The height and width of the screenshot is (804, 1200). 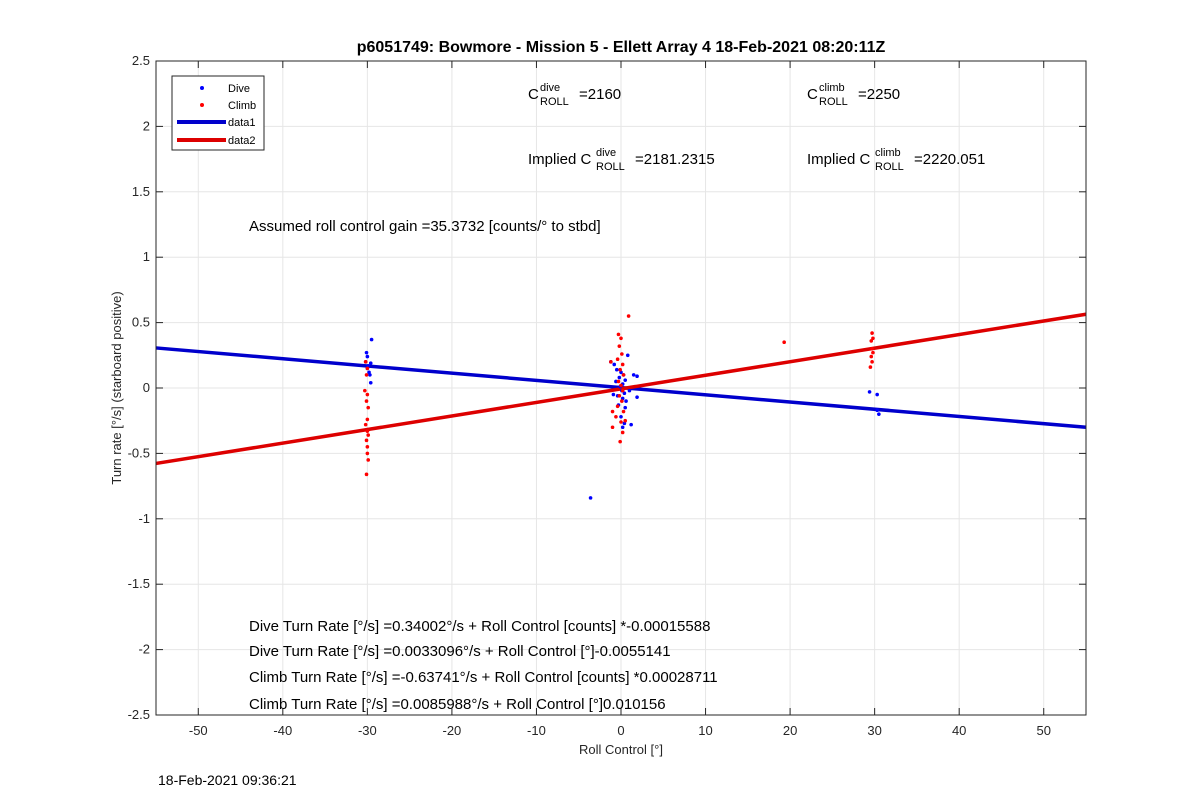 What do you see at coordinates (141, 191) in the screenshot?
I see `y-tick-label: 1.5` at bounding box center [141, 191].